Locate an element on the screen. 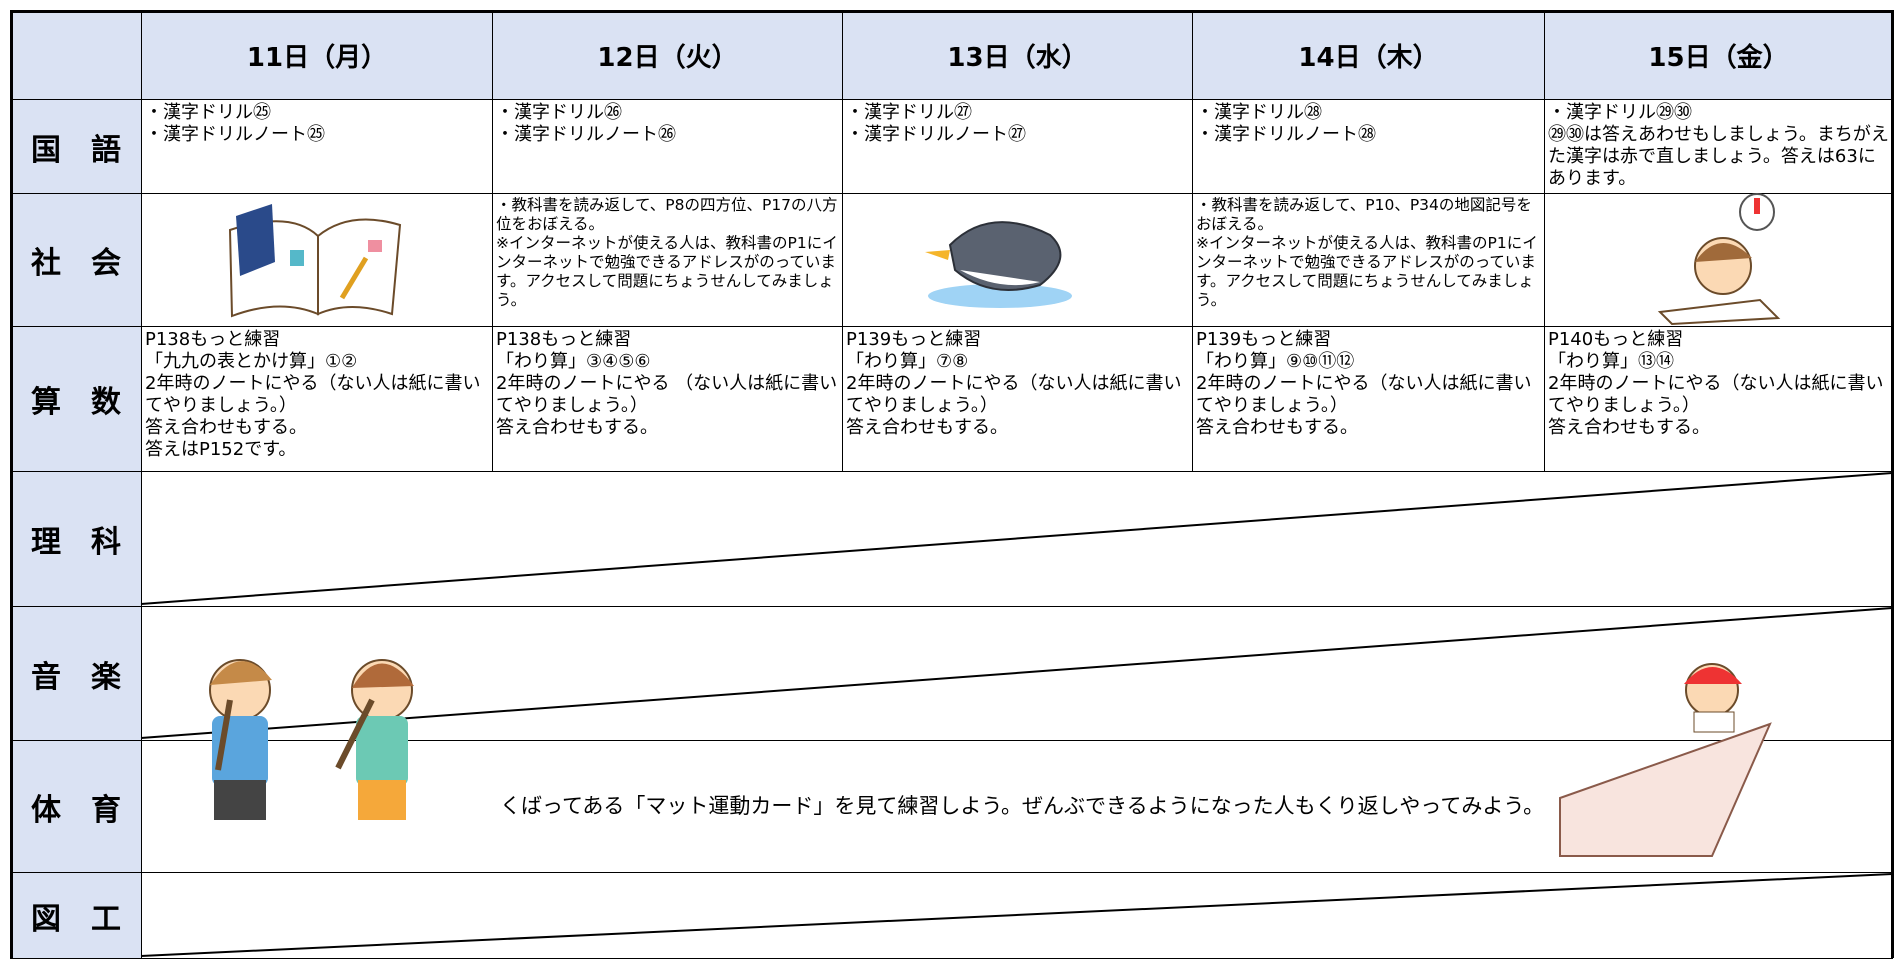  subject-label: 算 数 is located at coordinates (76, 399).